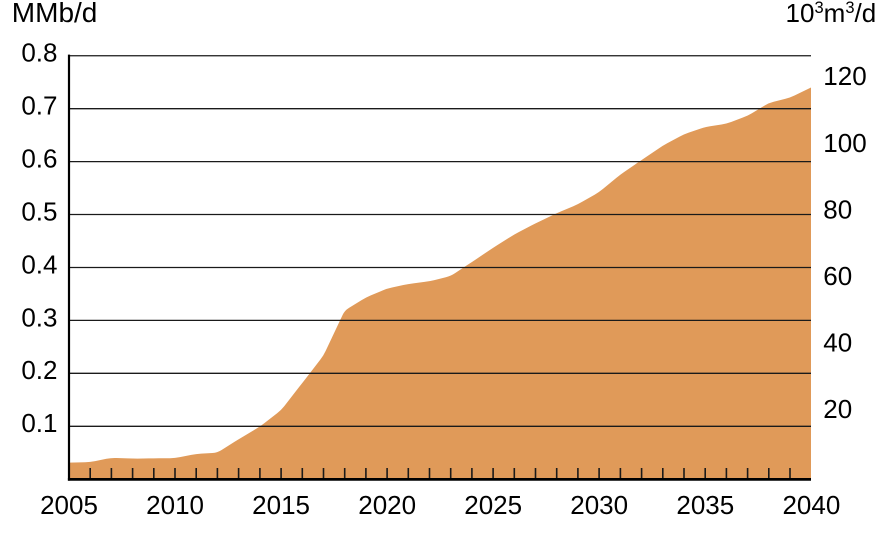  I want to click on svg-text: 0.5, so click(39, 211).